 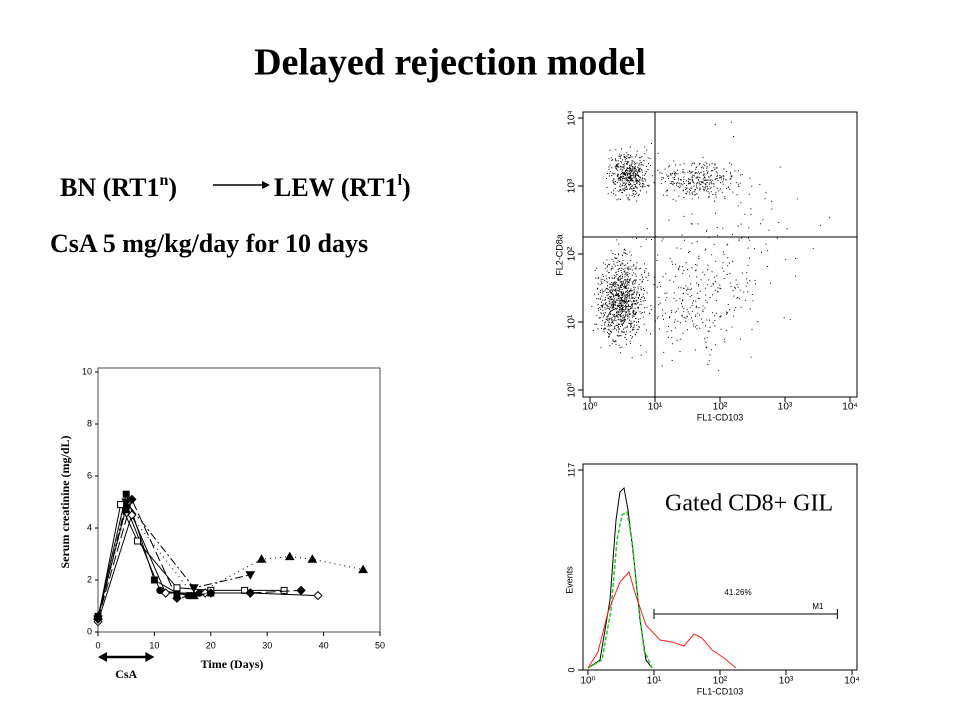 What do you see at coordinates (211, 645) in the screenshot?
I see `x-tick-label: 20` at bounding box center [211, 645].